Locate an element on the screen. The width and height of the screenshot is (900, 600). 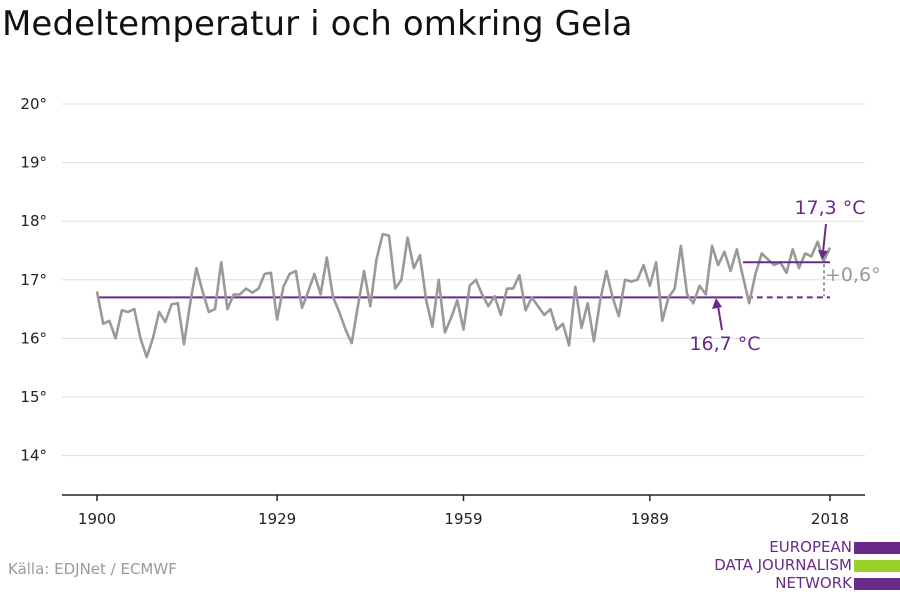
x-tick-label-1929: 1929 is located at coordinates (277, 519).